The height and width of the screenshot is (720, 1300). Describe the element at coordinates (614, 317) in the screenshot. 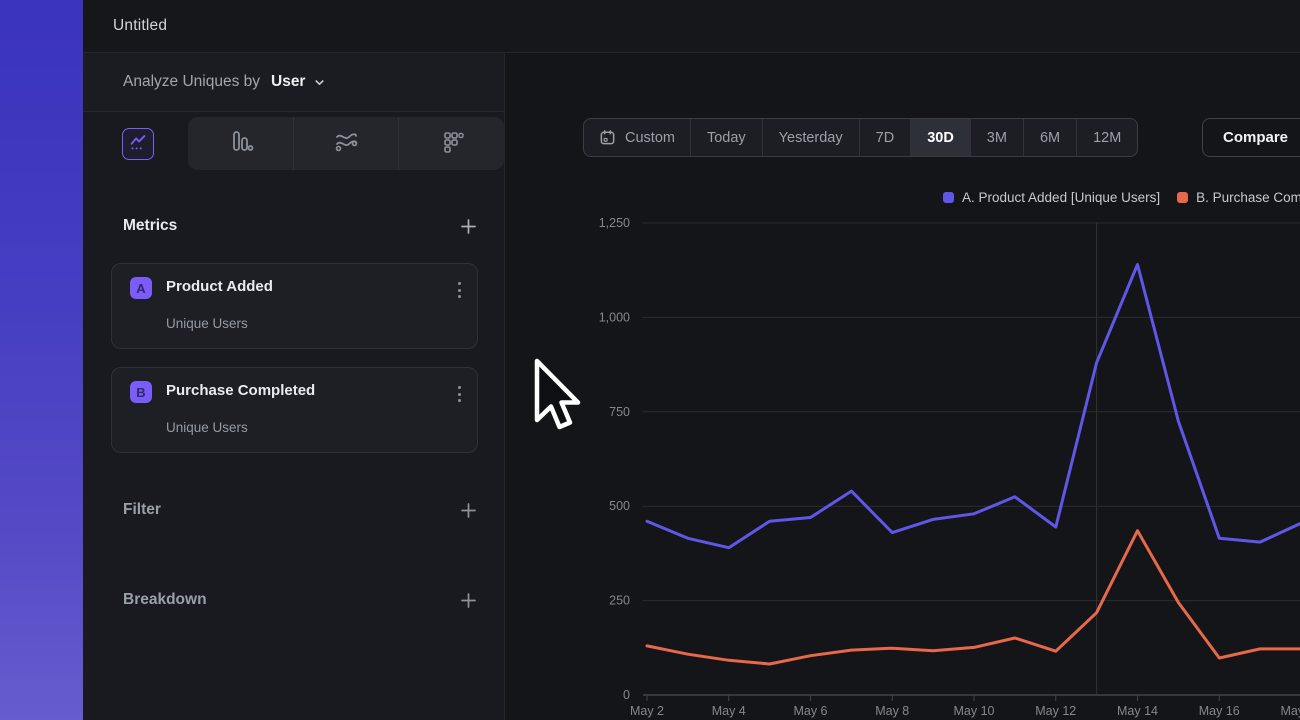

I see `y-axis-label: 1,000` at that location.